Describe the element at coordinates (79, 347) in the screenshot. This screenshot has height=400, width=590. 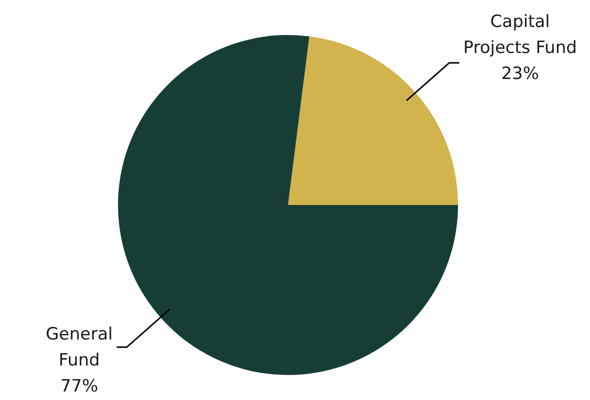
I see `slice-label: General Fund` at that location.